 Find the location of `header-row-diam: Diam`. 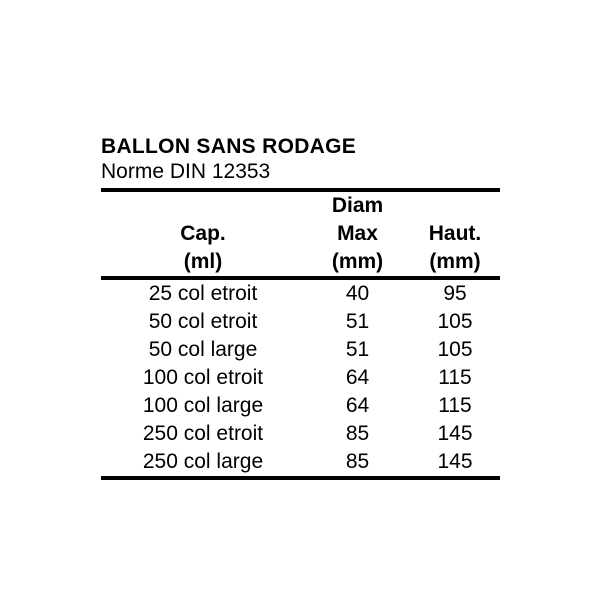

header-row-diam: Diam is located at coordinates (300, 205).